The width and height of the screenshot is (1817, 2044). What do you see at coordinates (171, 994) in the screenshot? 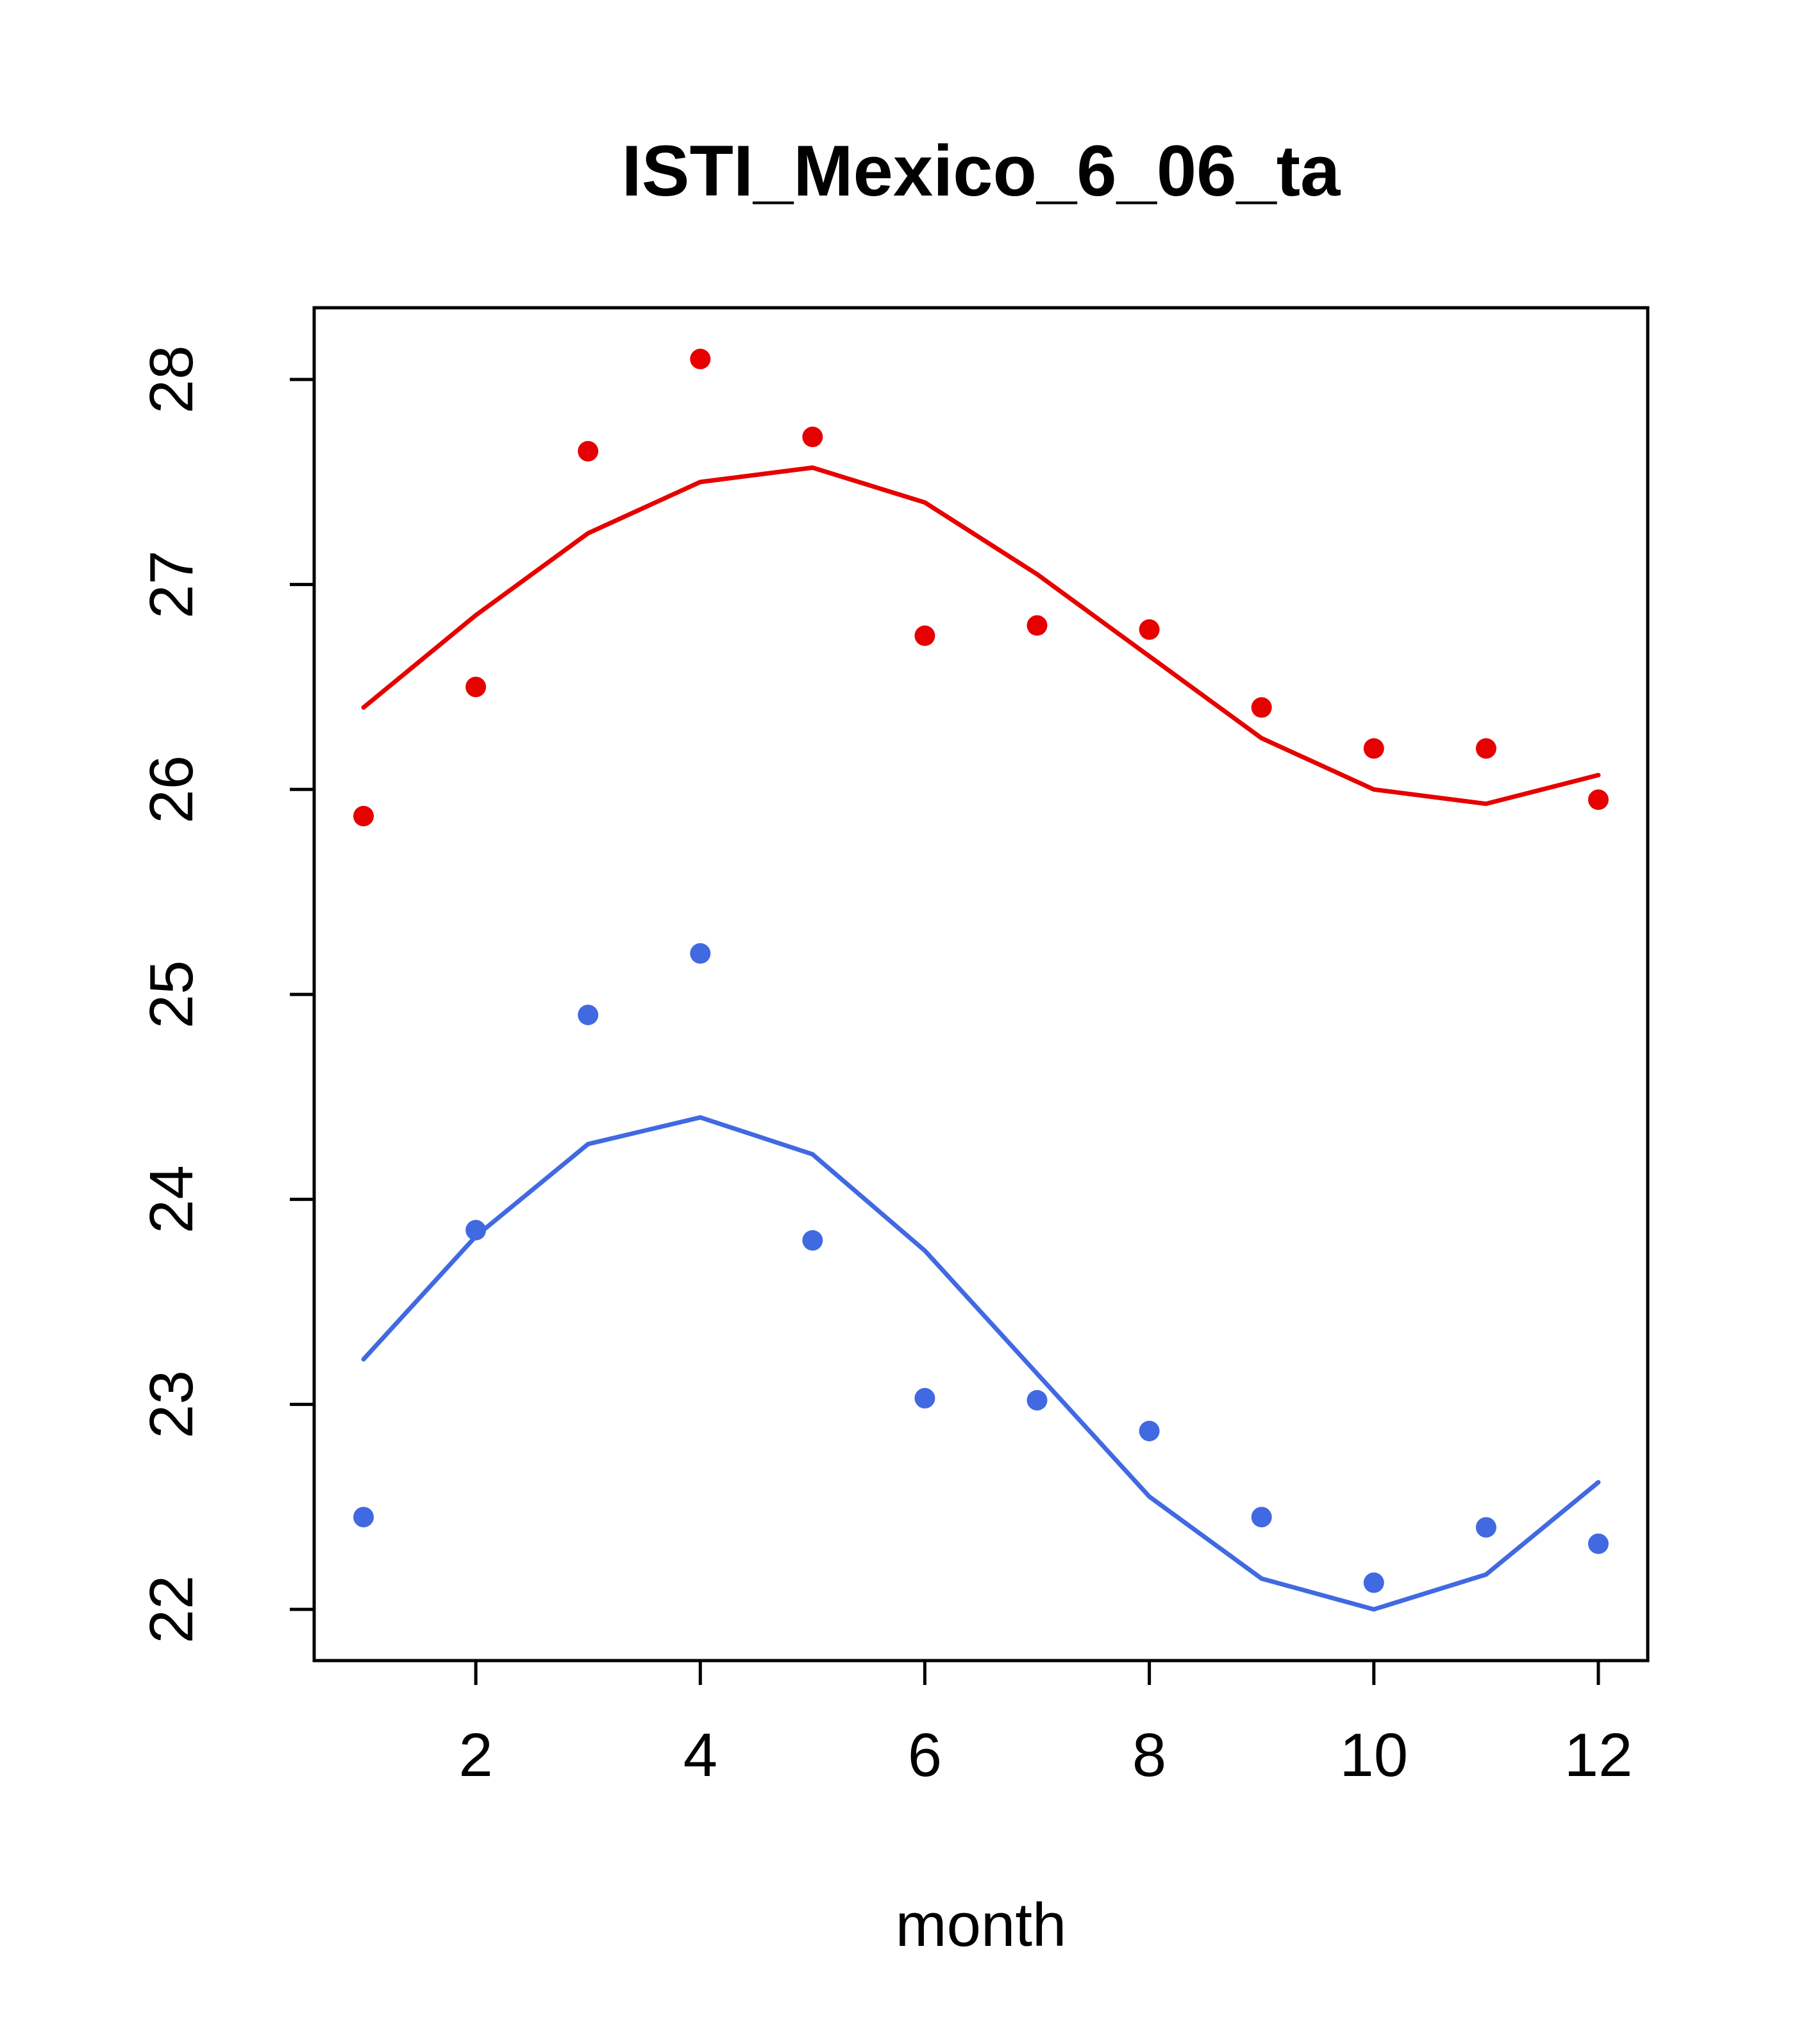
I see `y-axis-tick-label: 25` at bounding box center [171, 994].